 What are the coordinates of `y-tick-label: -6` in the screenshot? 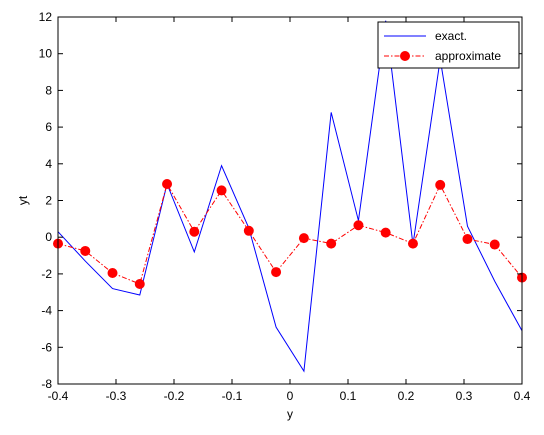 It's located at (46, 347).